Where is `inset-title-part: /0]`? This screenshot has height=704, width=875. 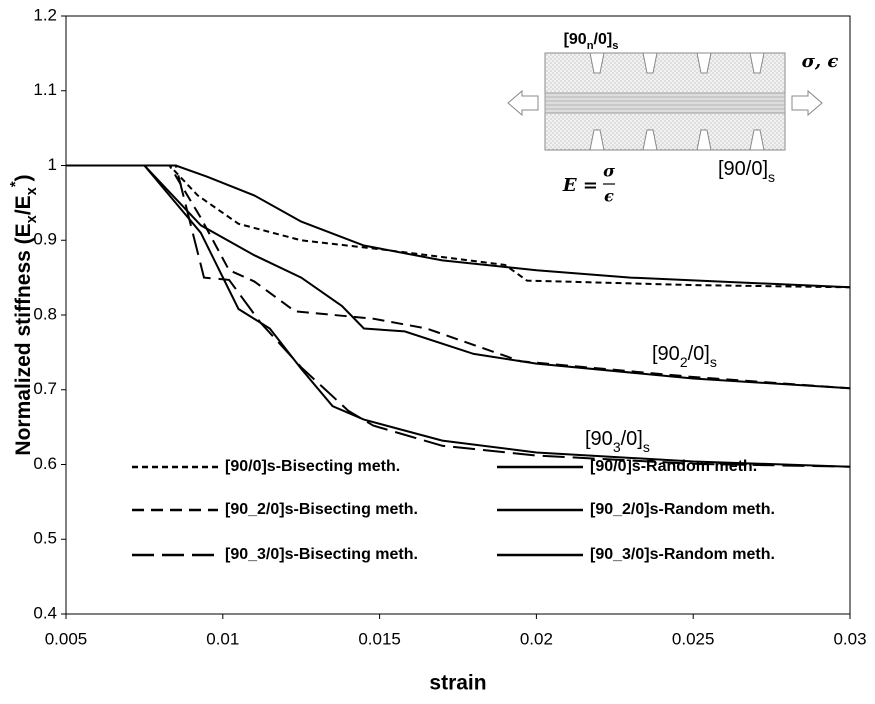 inset-title-part: /0] is located at coordinates (603, 39).